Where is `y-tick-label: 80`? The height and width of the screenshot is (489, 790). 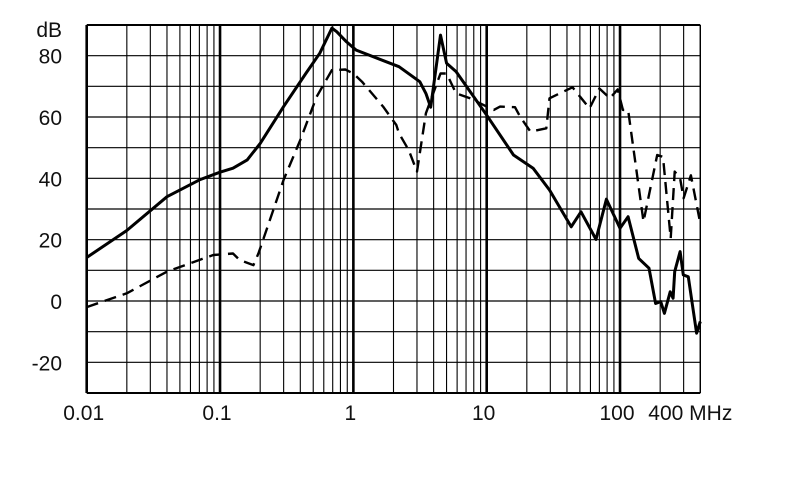 y-tick-label: 80 is located at coordinates (50, 57).